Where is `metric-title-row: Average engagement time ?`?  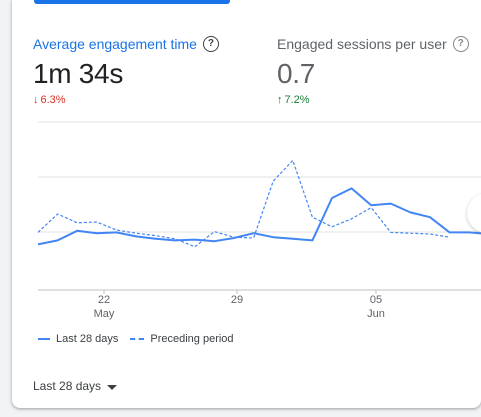
metric-title-row: Average engagement time ? is located at coordinates (126, 44).